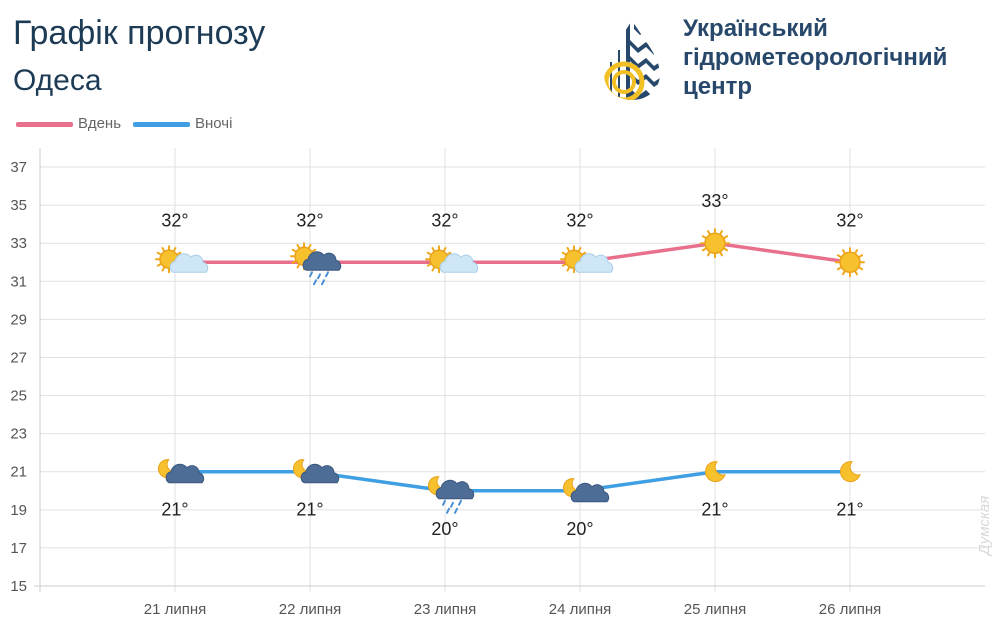  What do you see at coordinates (18, 434) in the screenshot?
I see `y-tick-label: 23` at bounding box center [18, 434].